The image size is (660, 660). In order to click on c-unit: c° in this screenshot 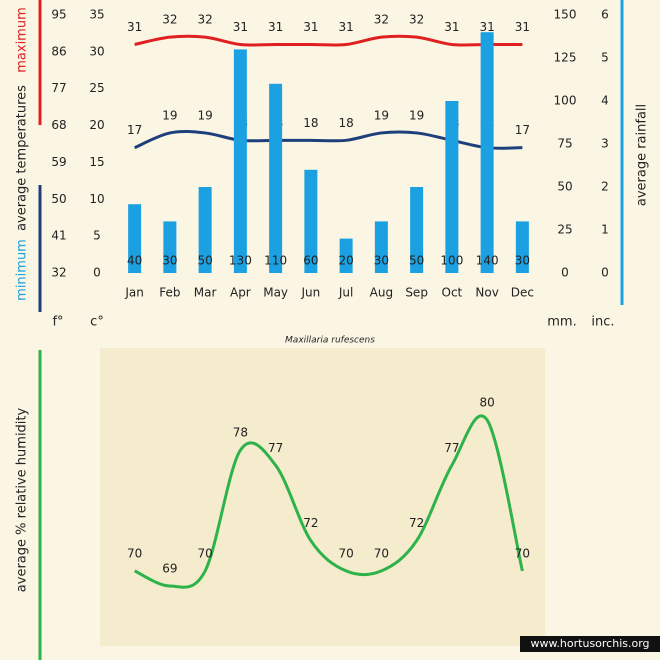, I will do `click(97, 322)`.